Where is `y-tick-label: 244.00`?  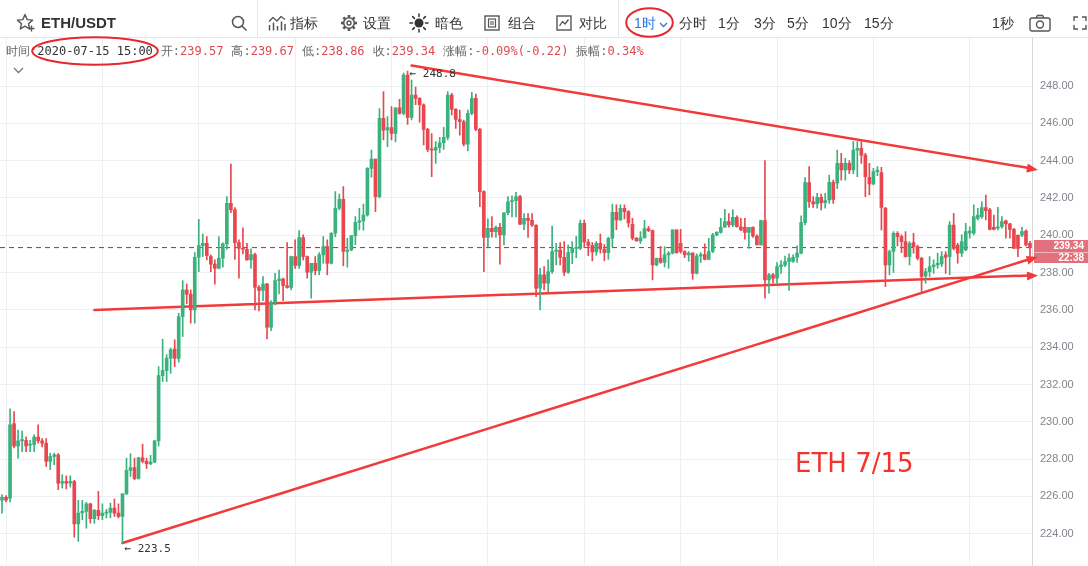
y-tick-label: 244.00 is located at coordinates (1057, 160).